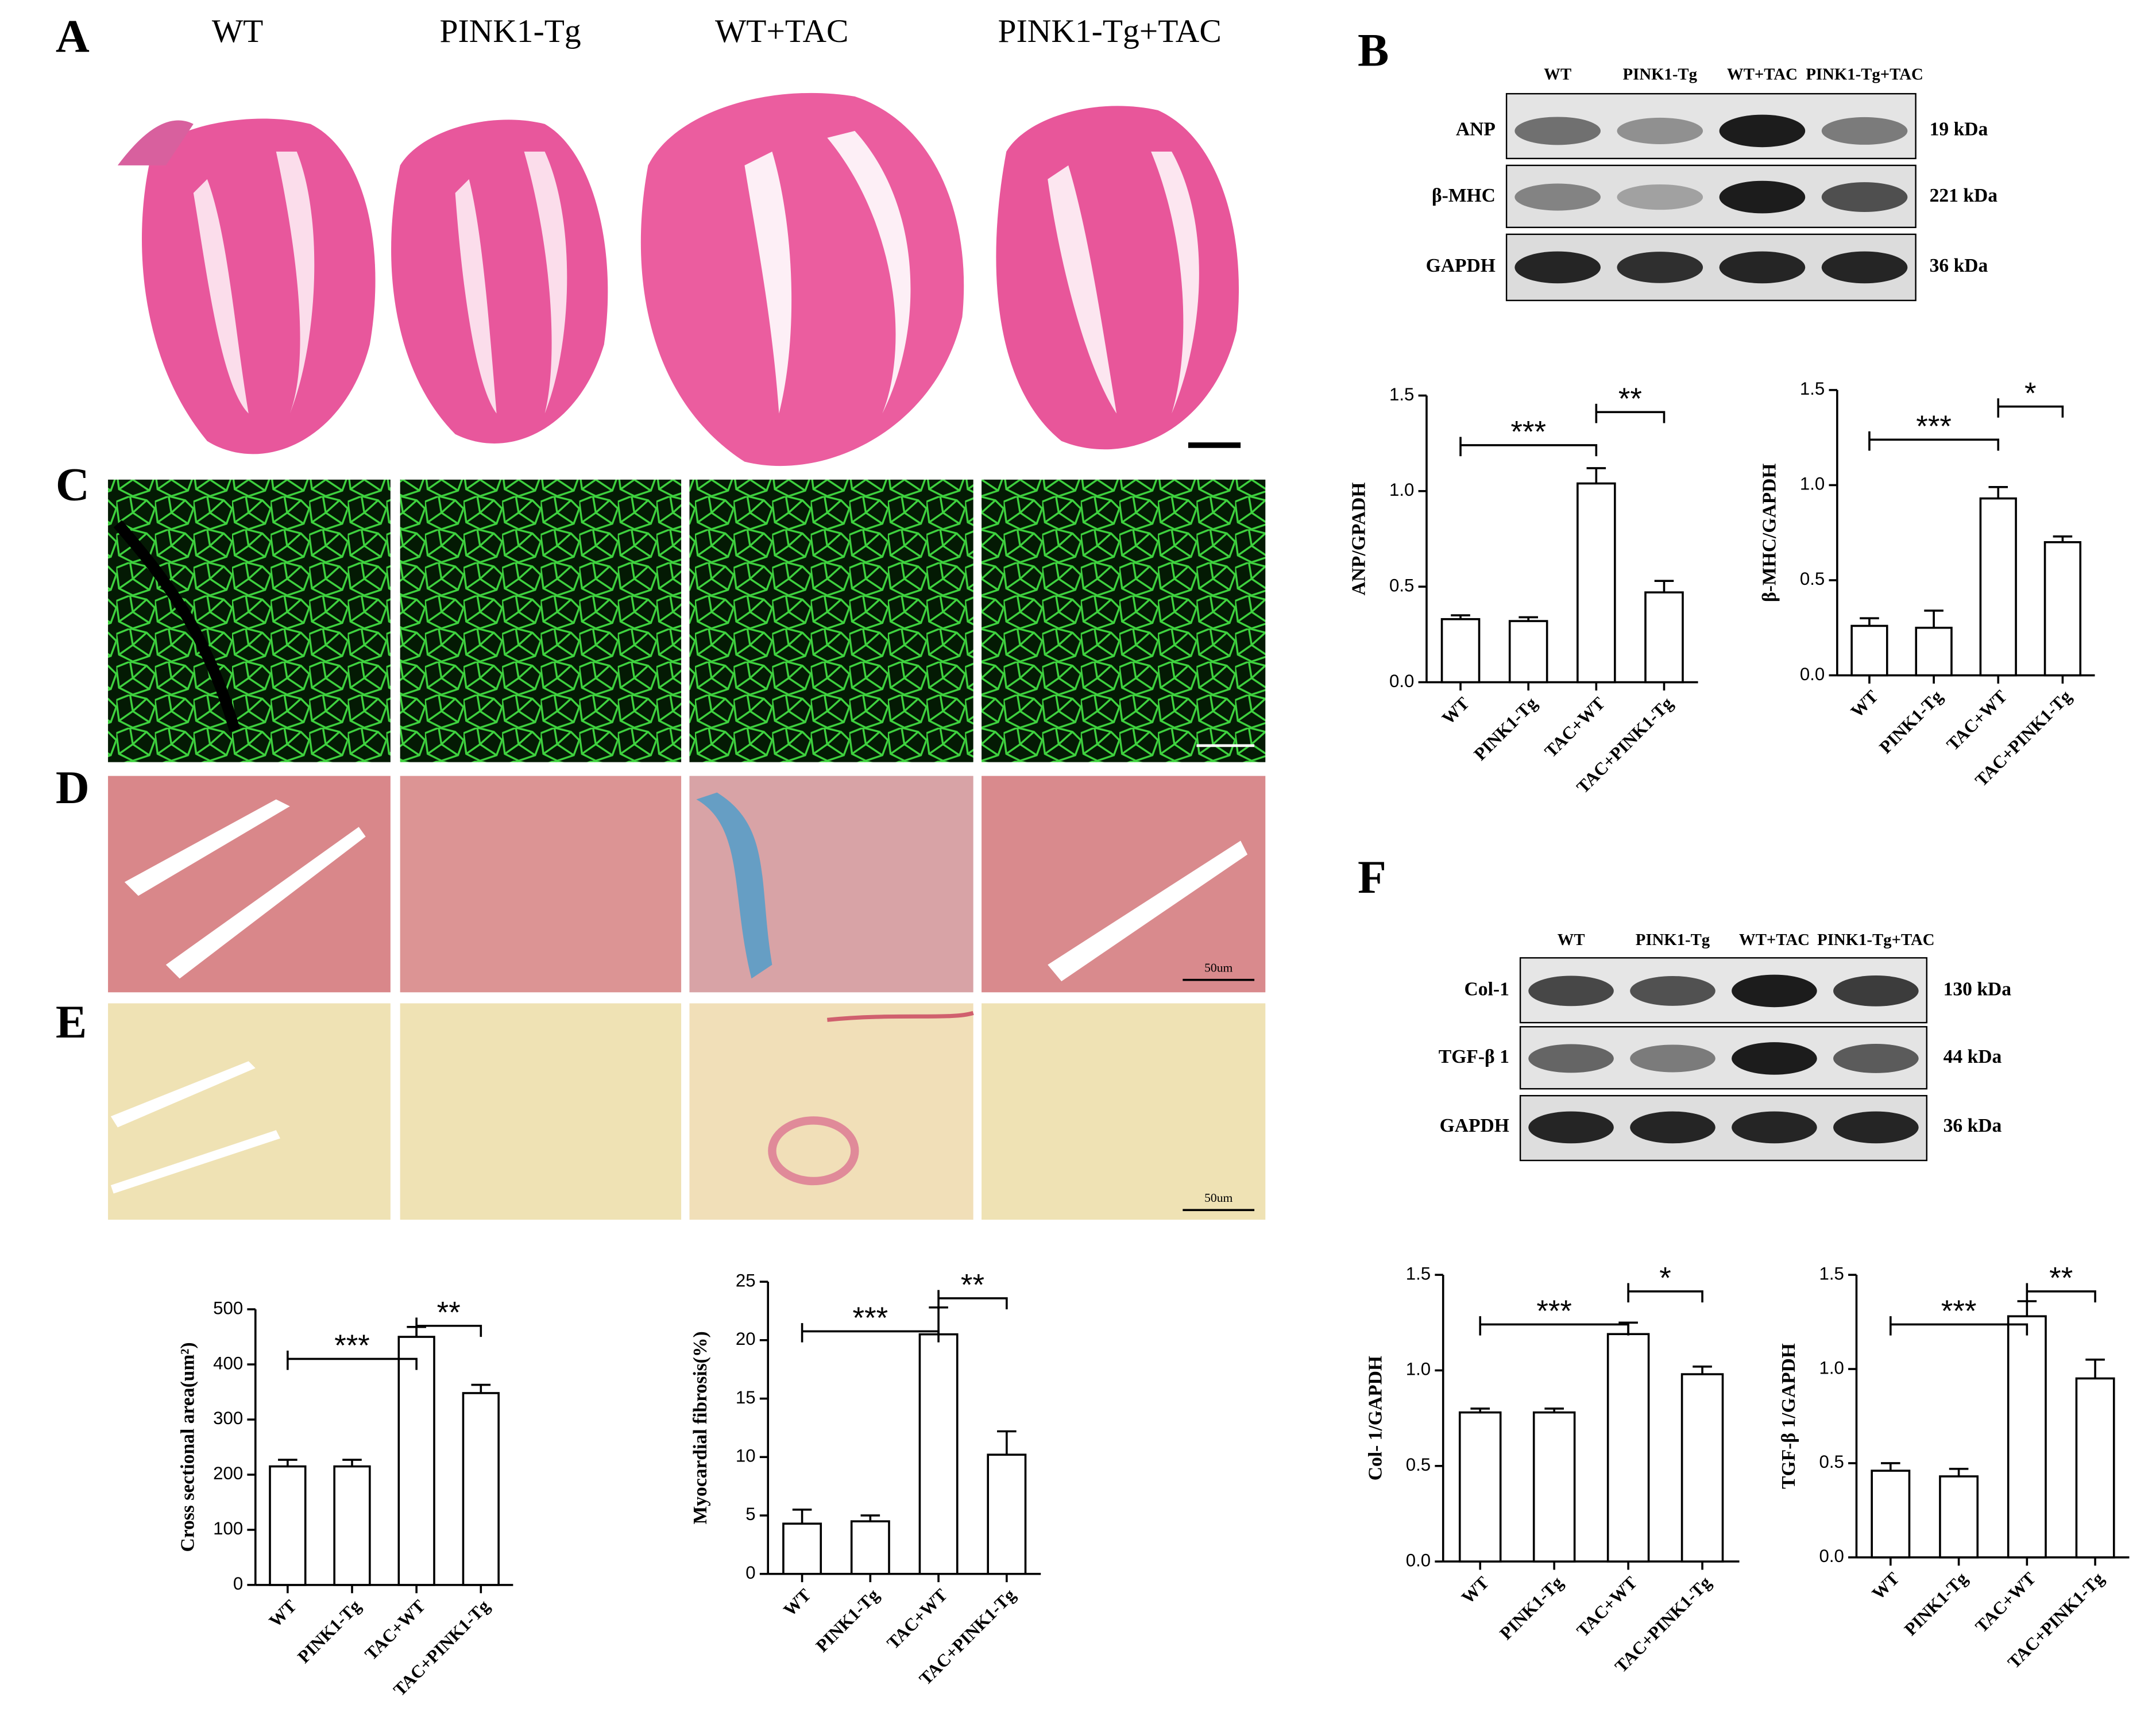 This screenshot has height=1720, width=2156. I want to click on panel-label: E, so click(71, 1022).